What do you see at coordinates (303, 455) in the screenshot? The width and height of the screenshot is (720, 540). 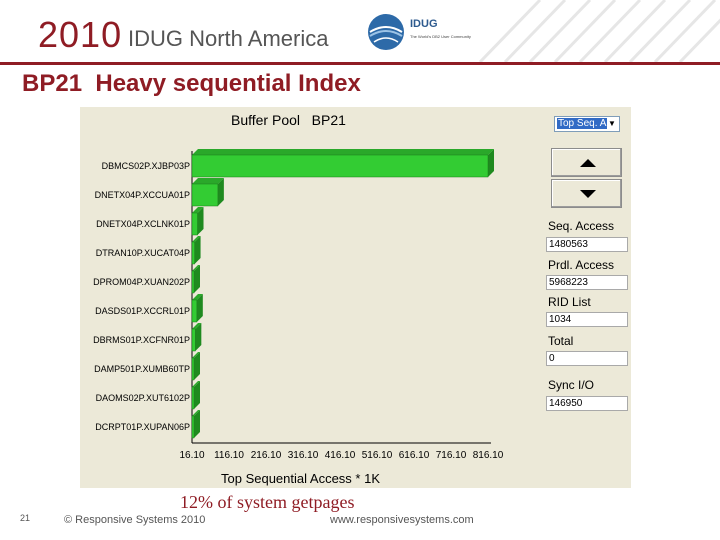 I see `x-tick-label: 316.10` at bounding box center [303, 455].